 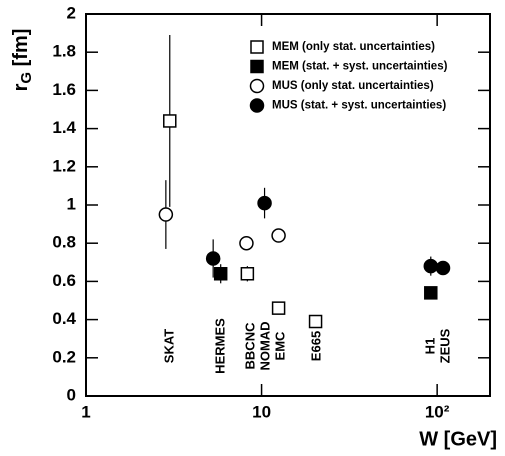 What do you see at coordinates (21, 50) in the screenshot?
I see `y-axis-title-suffix: [fm]` at bounding box center [21, 50].